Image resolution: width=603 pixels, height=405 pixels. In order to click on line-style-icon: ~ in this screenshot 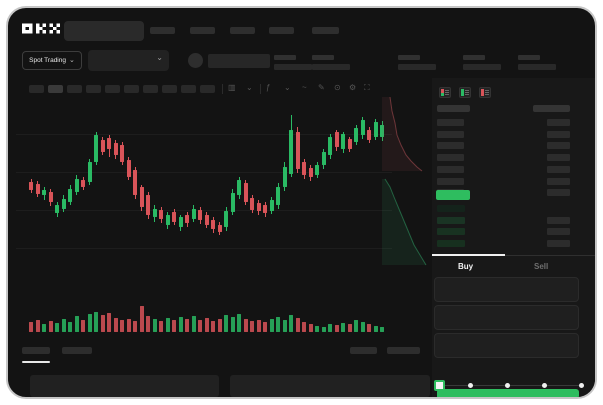, I will do `click(304, 87)`.